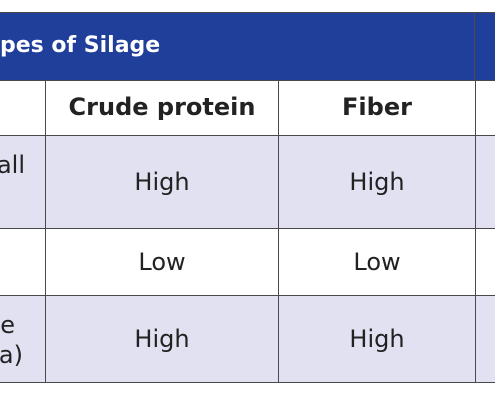 The width and height of the screenshot is (495, 400). I want to click on row-label: e, so click(7, 325).